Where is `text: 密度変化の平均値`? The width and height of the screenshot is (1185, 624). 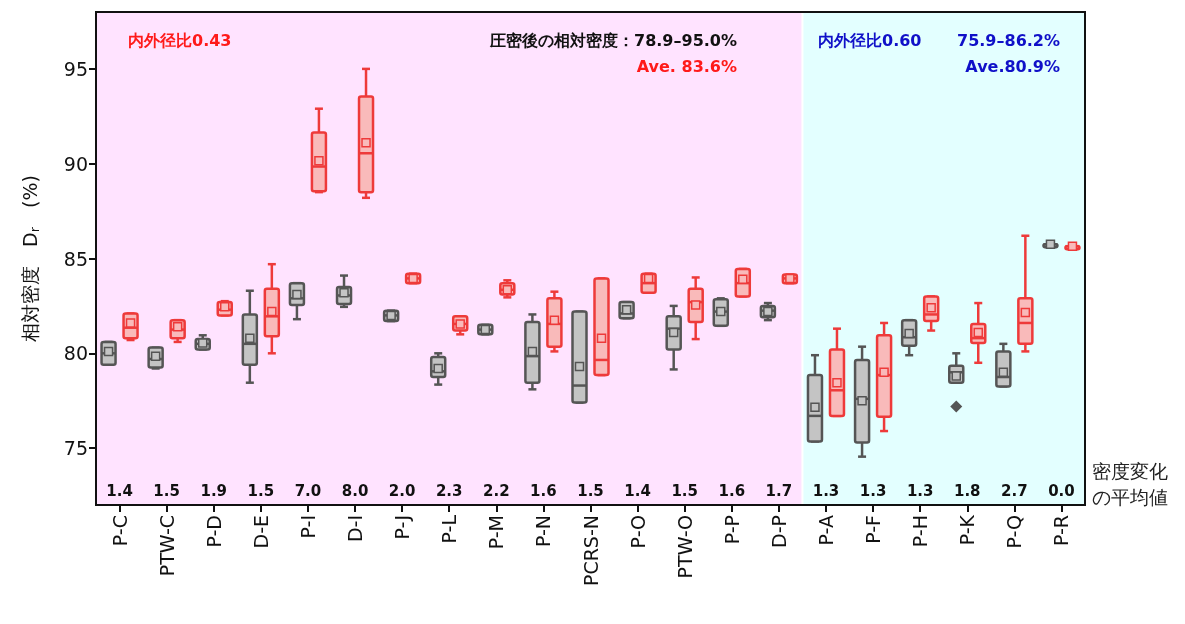 text: 密度変化の平均値 is located at coordinates (1130, 484).